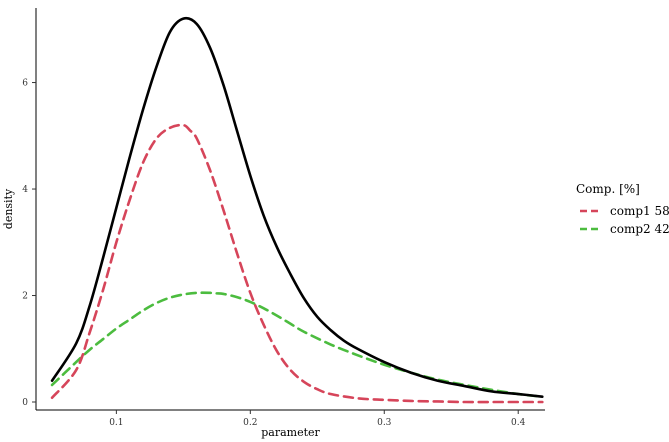 Image resolution: width=669 pixels, height=442 pixels. What do you see at coordinates (317, 419) in the screenshot?
I see `x-ticks: 0.1 0.2 0.3 0.4` at bounding box center [317, 419].